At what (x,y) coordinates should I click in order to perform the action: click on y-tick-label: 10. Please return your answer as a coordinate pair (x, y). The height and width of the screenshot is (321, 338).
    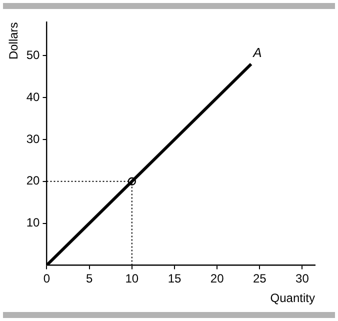
    Looking at the image, I should click on (33, 223).